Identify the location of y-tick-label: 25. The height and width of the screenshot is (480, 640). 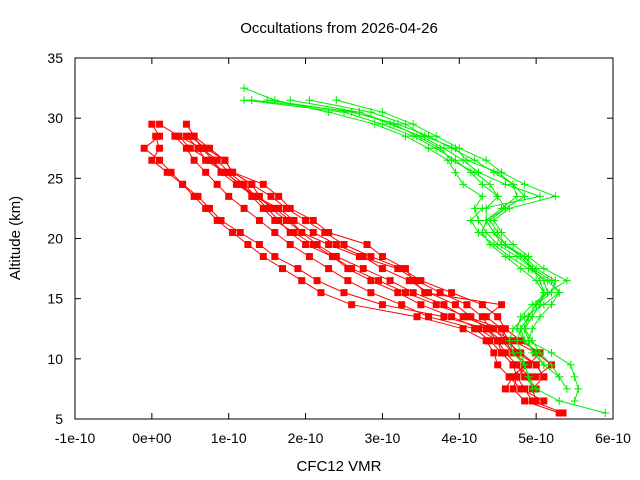
(55, 178).